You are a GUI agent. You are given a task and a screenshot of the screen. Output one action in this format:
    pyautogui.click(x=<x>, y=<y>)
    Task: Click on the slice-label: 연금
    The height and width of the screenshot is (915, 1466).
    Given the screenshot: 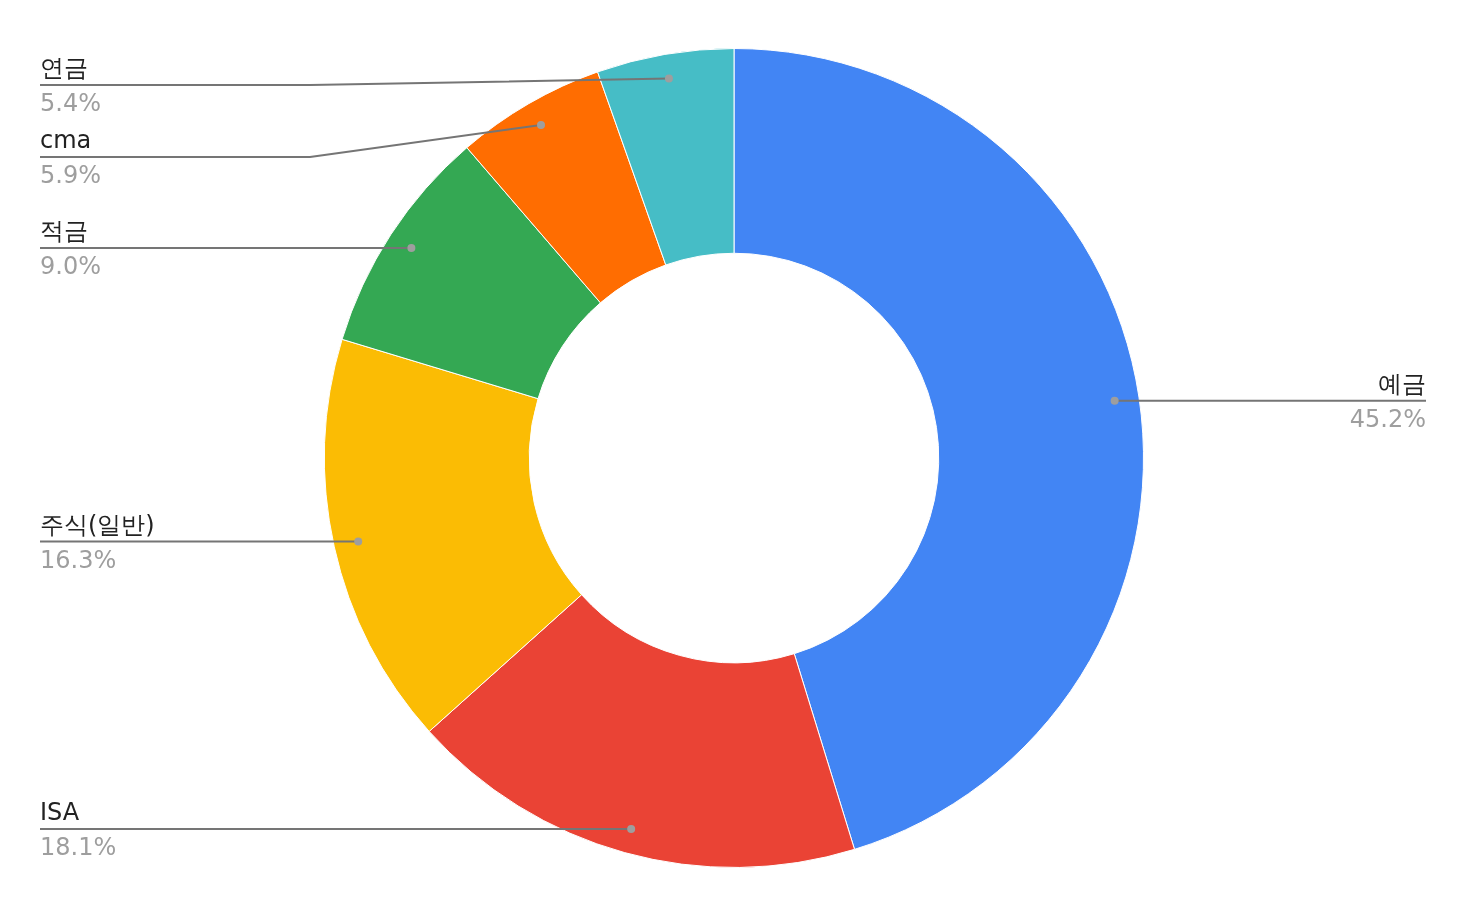 What is the action you would take?
    pyautogui.click(x=64, y=68)
    